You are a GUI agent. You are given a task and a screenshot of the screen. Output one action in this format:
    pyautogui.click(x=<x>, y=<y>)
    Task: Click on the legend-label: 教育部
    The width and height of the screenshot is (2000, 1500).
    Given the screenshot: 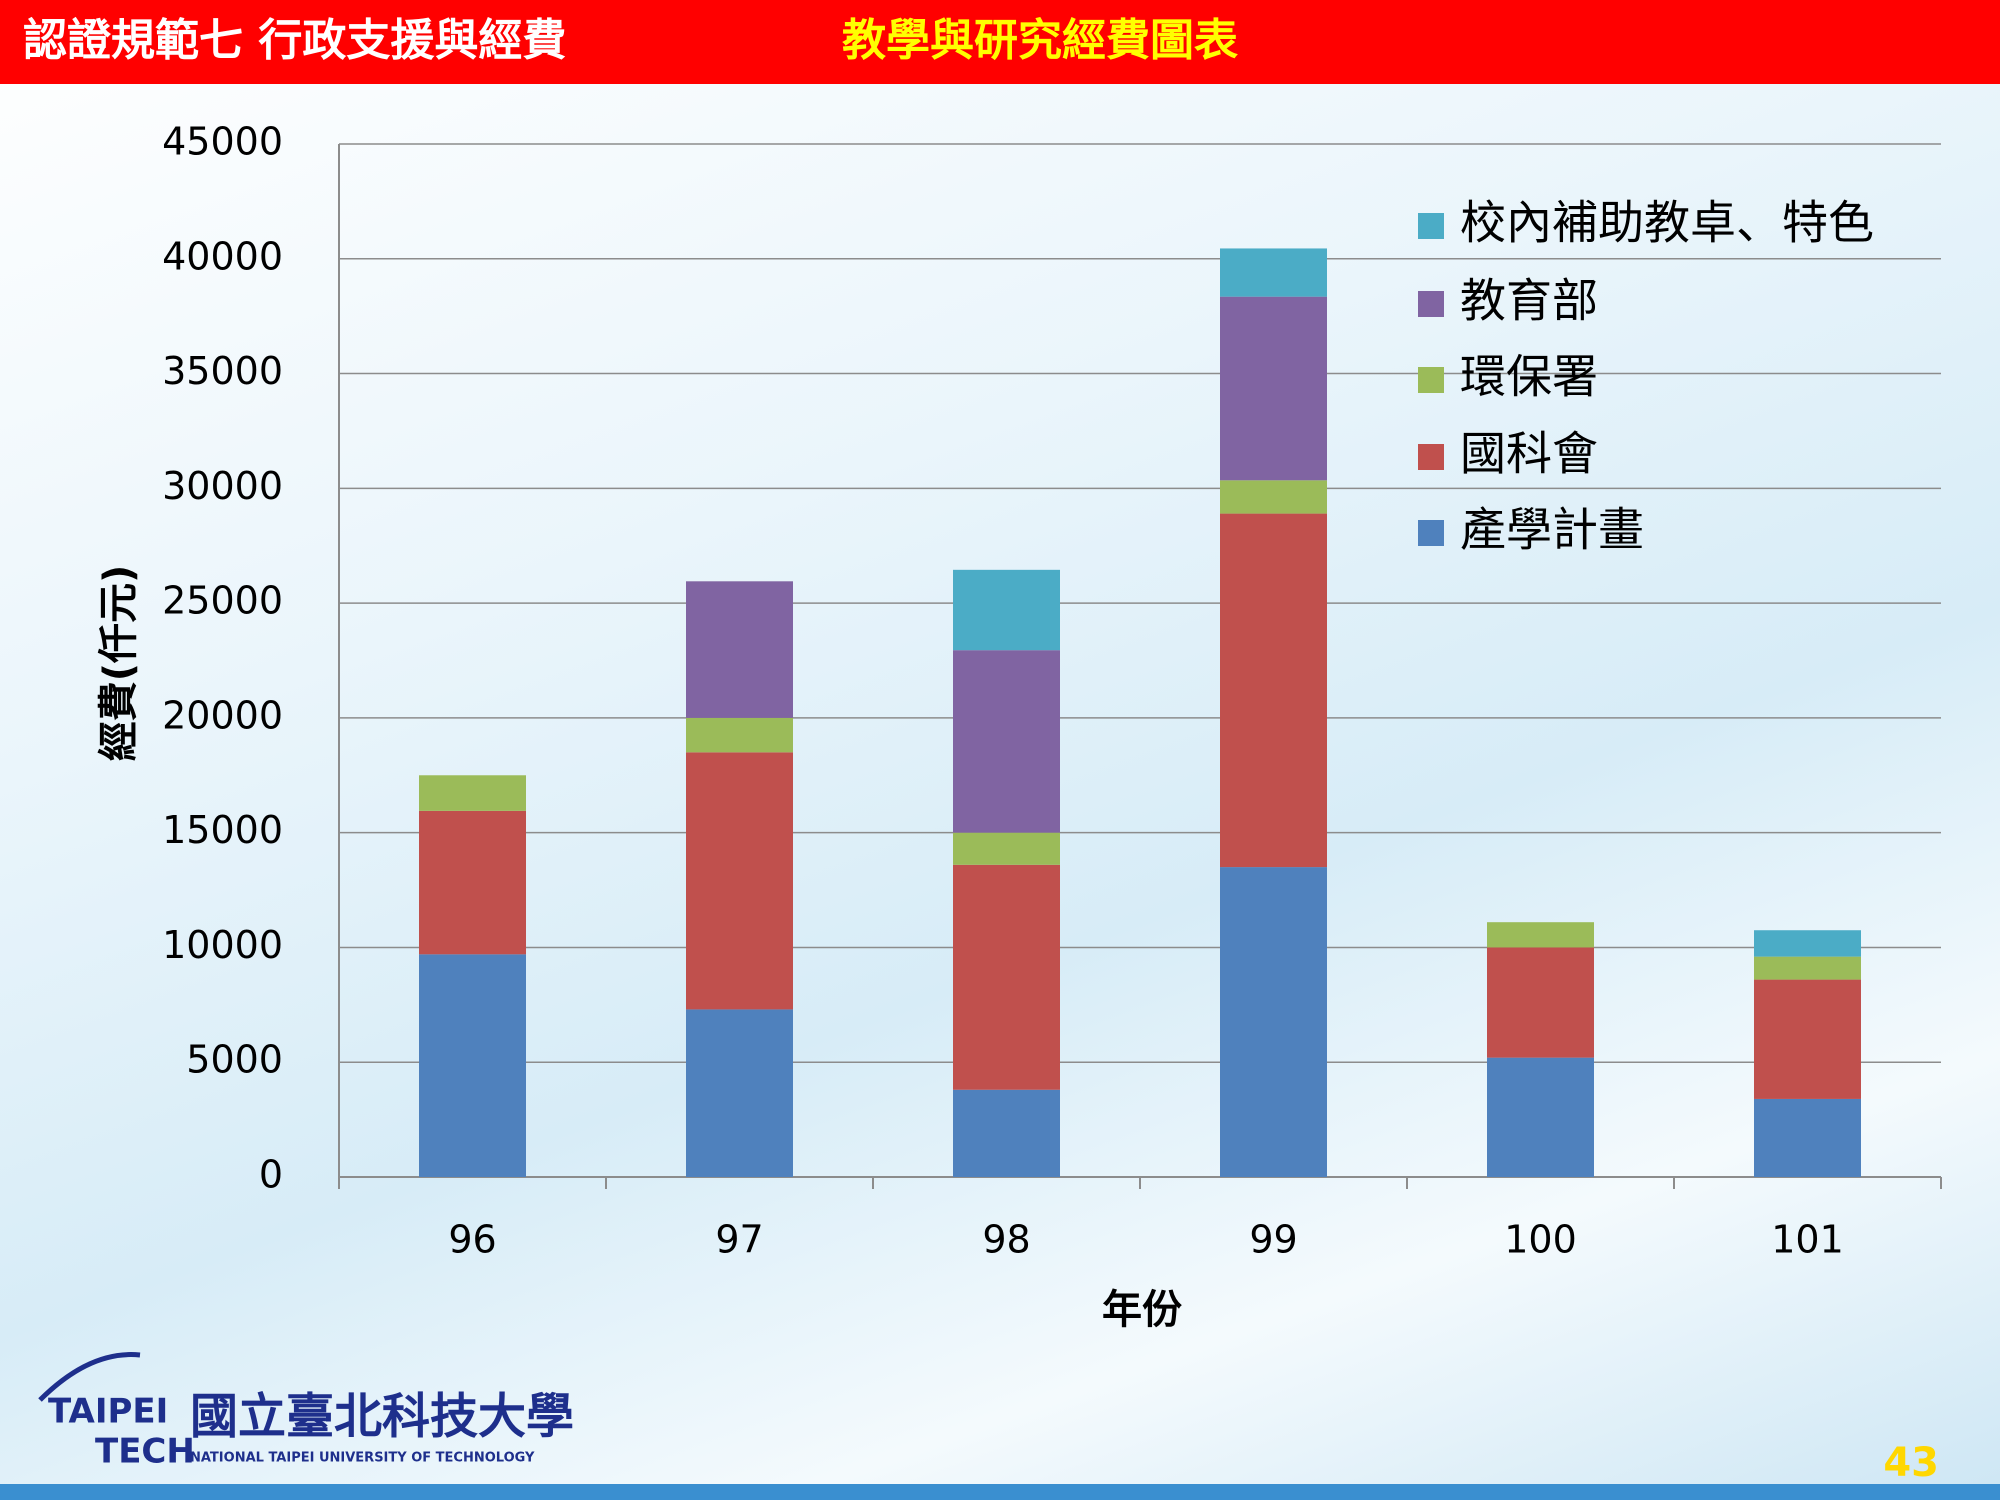 What is the action you would take?
    pyautogui.click(x=1529, y=301)
    